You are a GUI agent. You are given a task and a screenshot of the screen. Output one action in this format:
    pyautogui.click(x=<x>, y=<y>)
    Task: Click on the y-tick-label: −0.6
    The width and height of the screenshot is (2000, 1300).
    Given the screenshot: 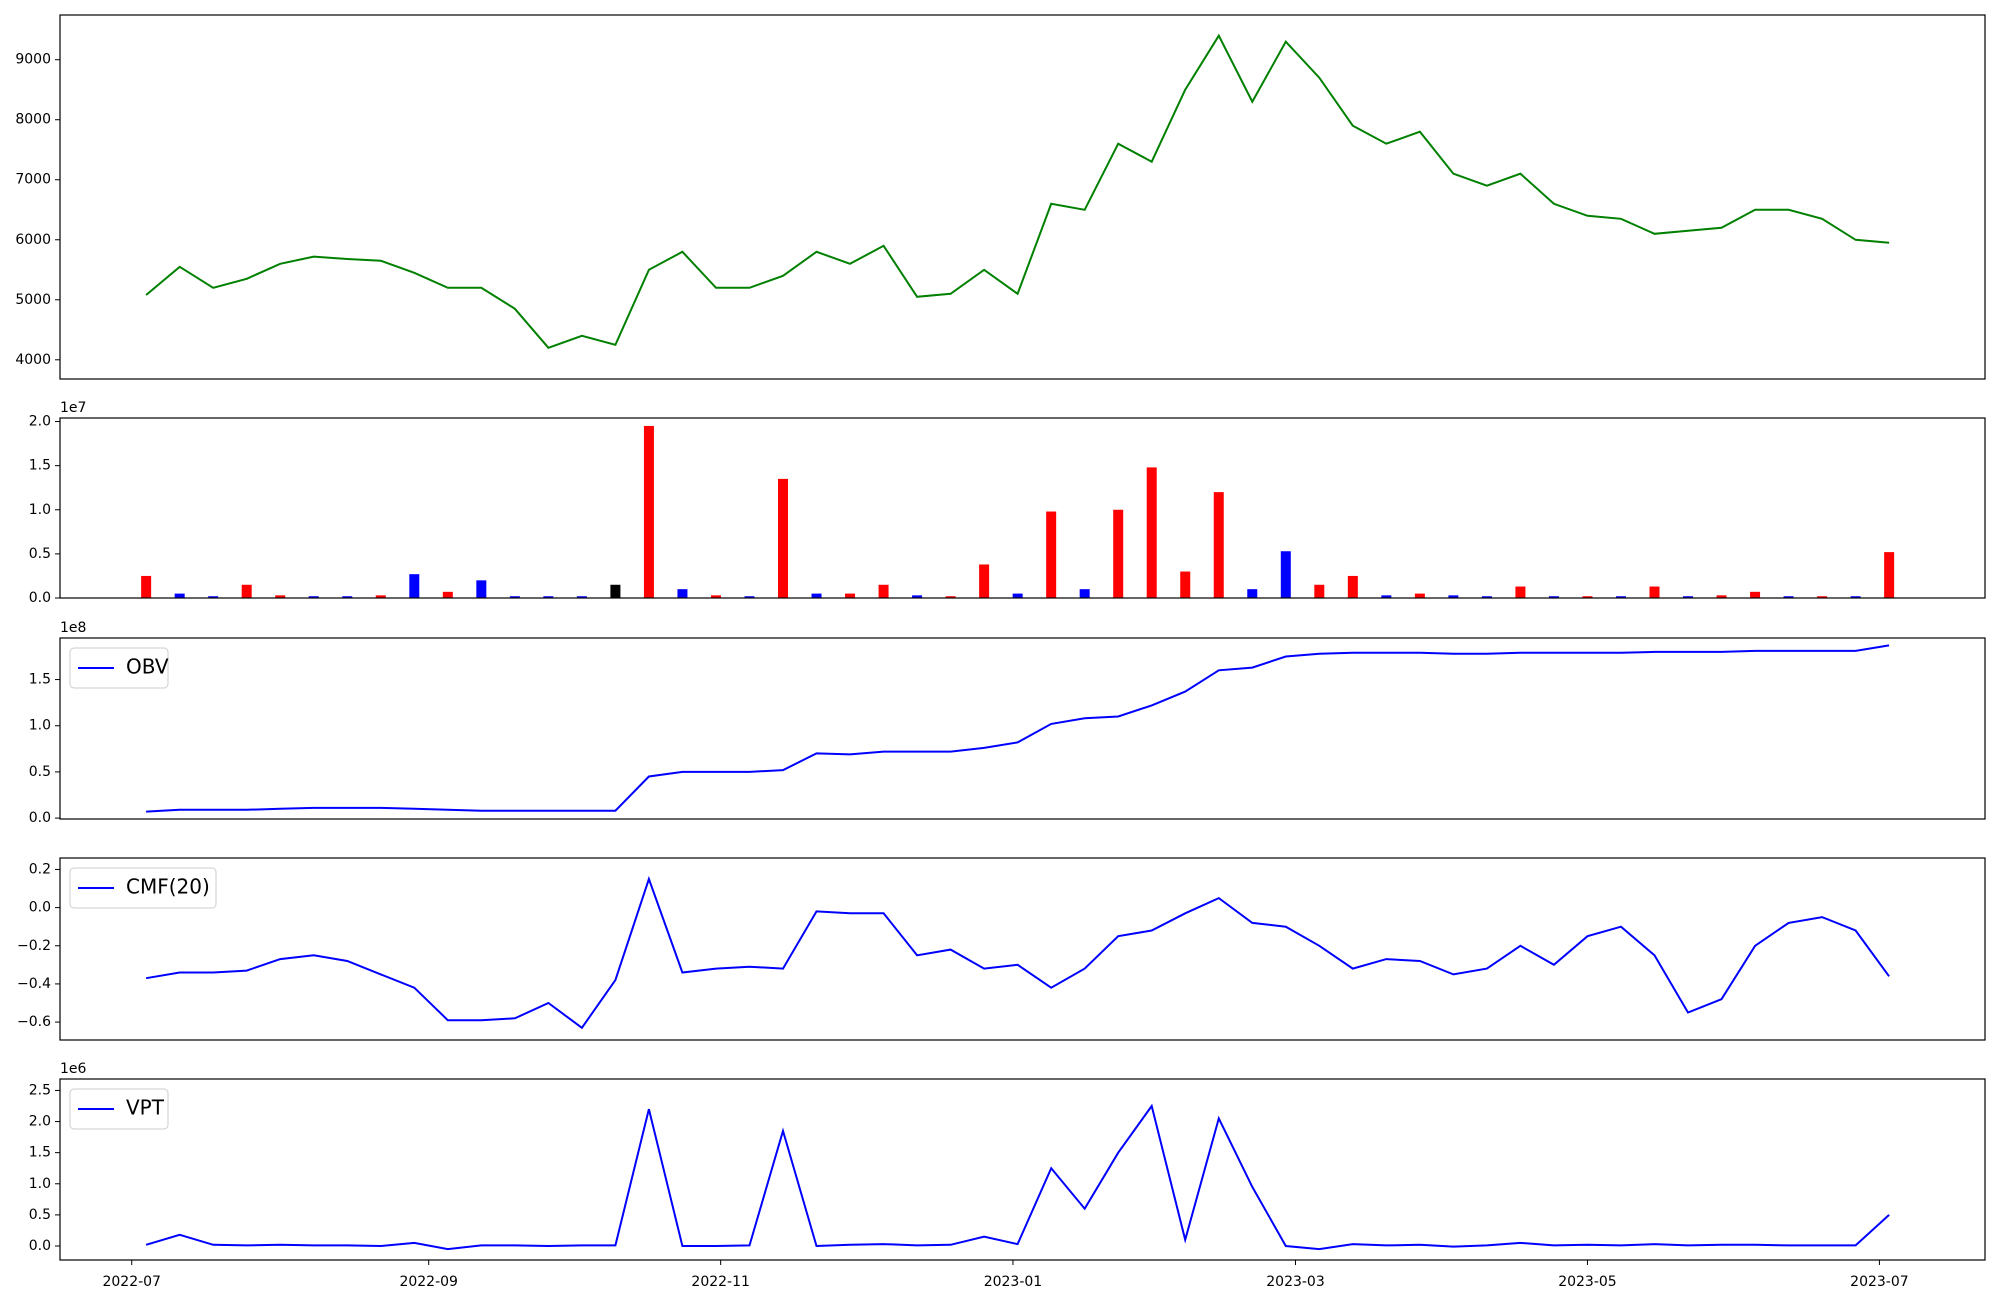 What is the action you would take?
    pyautogui.click(x=34, y=1022)
    